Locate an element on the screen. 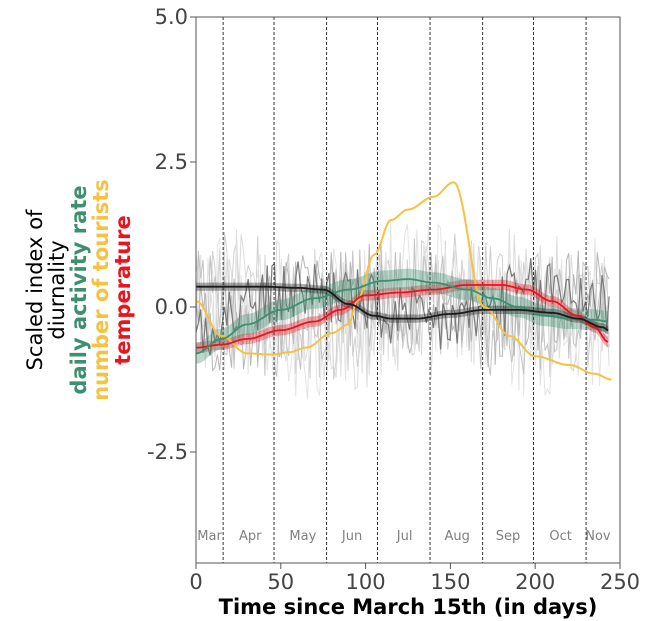 Image resolution: width=657 pixels, height=621 pixels. month-label: Oct is located at coordinates (560, 536).